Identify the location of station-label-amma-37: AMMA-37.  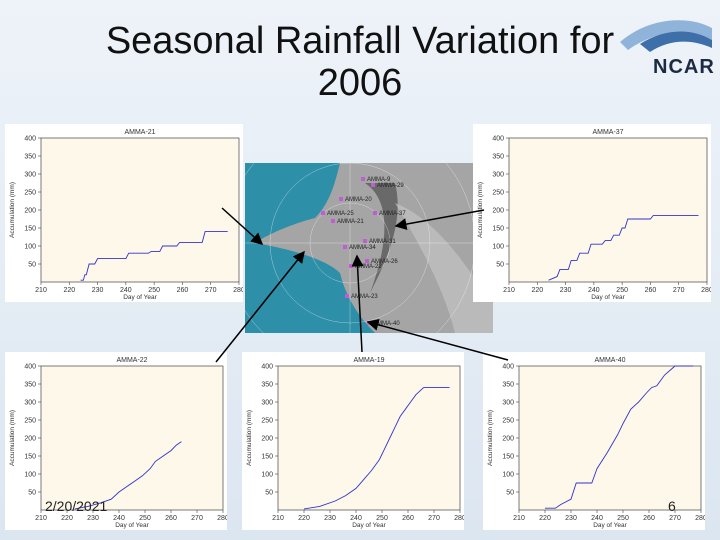
(392, 214).